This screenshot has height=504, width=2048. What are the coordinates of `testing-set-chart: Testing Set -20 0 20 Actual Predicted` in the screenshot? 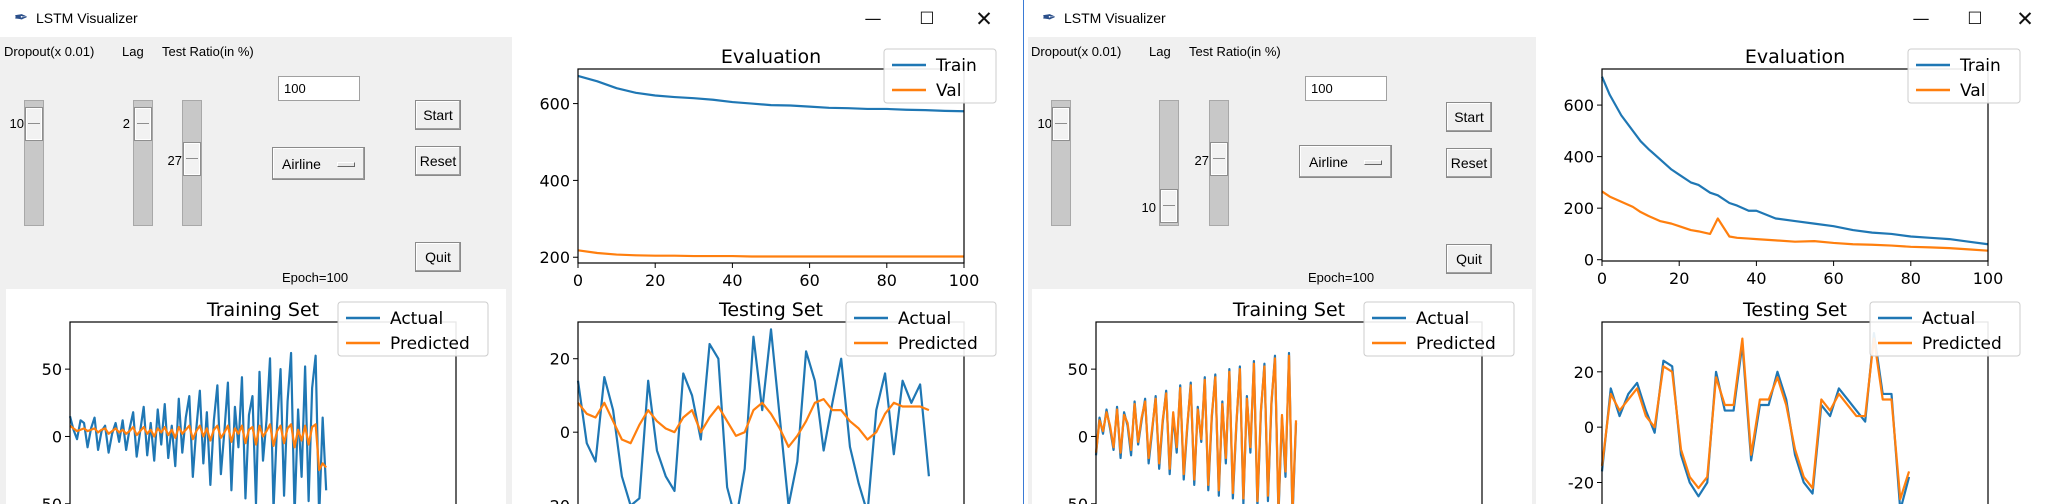 It's located at (770, 401).